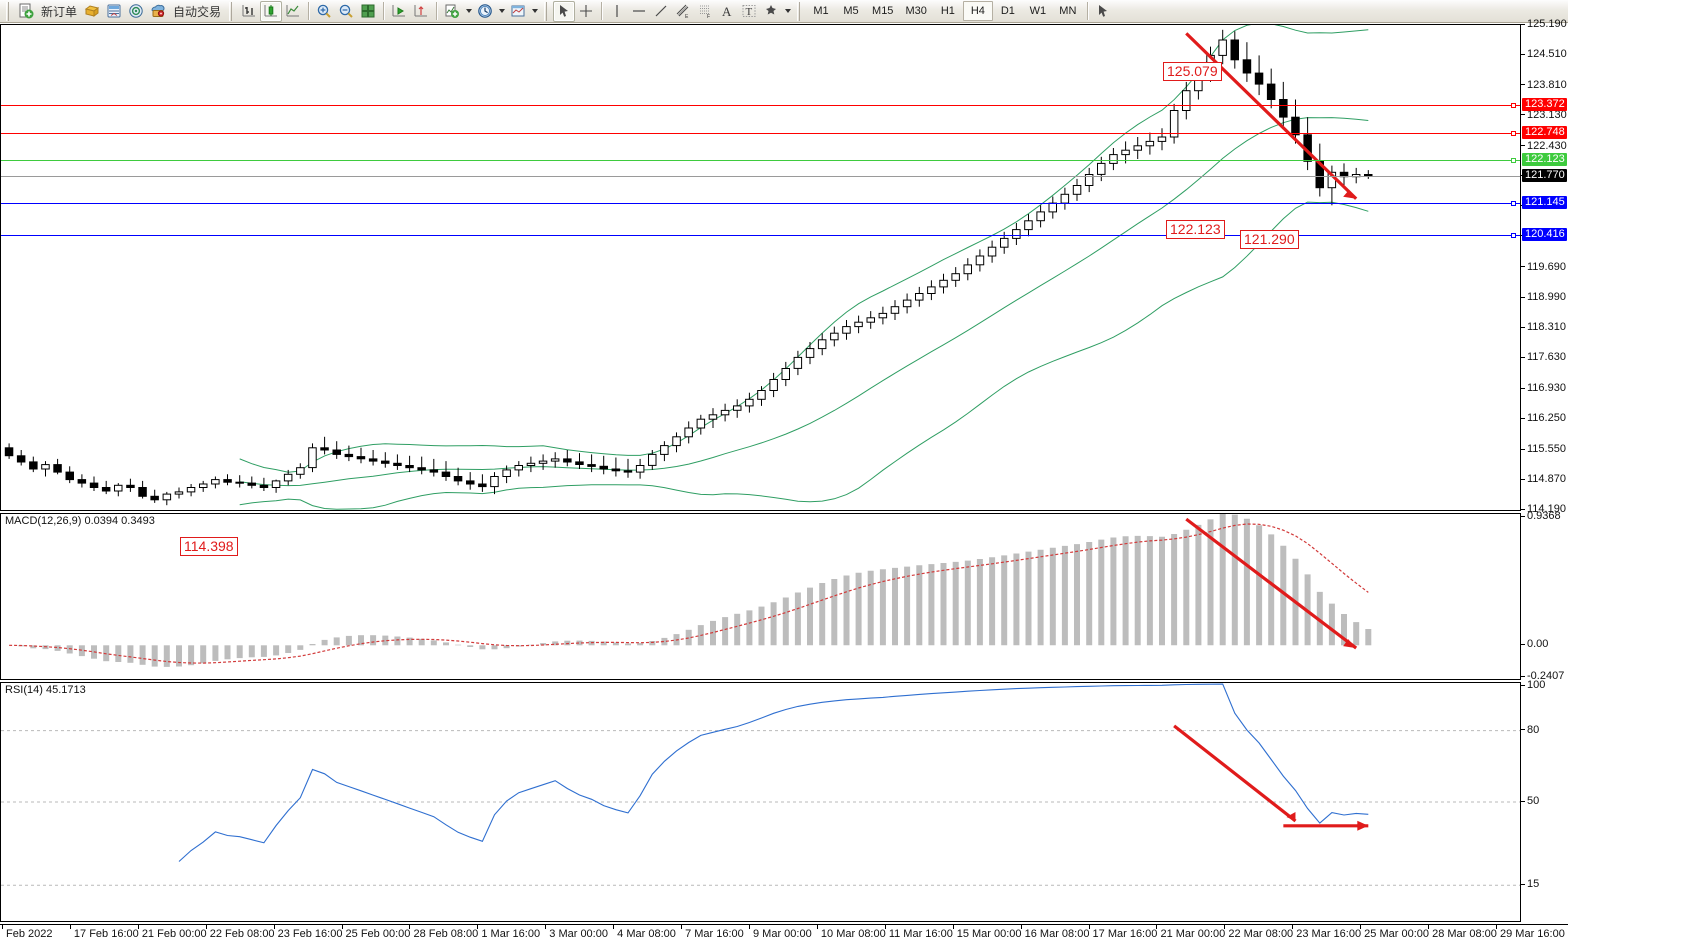  I want to click on auto-trading-label: 自动交易, so click(197, 11).